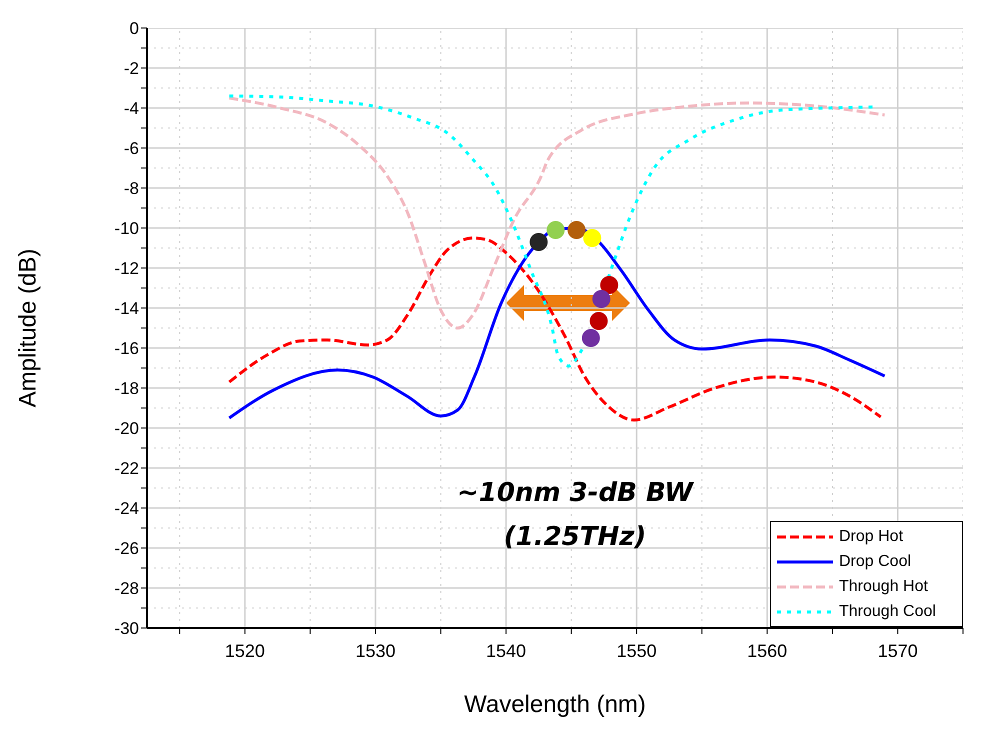  What do you see at coordinates (767, 650) in the screenshot?
I see `x-tick-label: 1560` at bounding box center [767, 650].